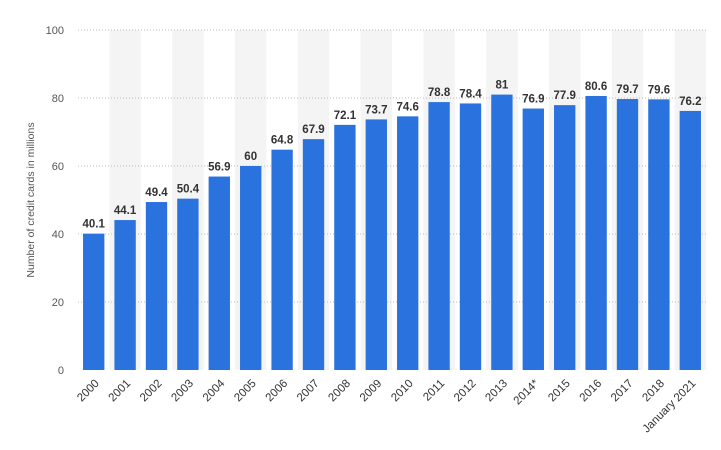  Describe the element at coordinates (214, 390) in the screenshot. I see `x-tick-label: 2004` at that location.